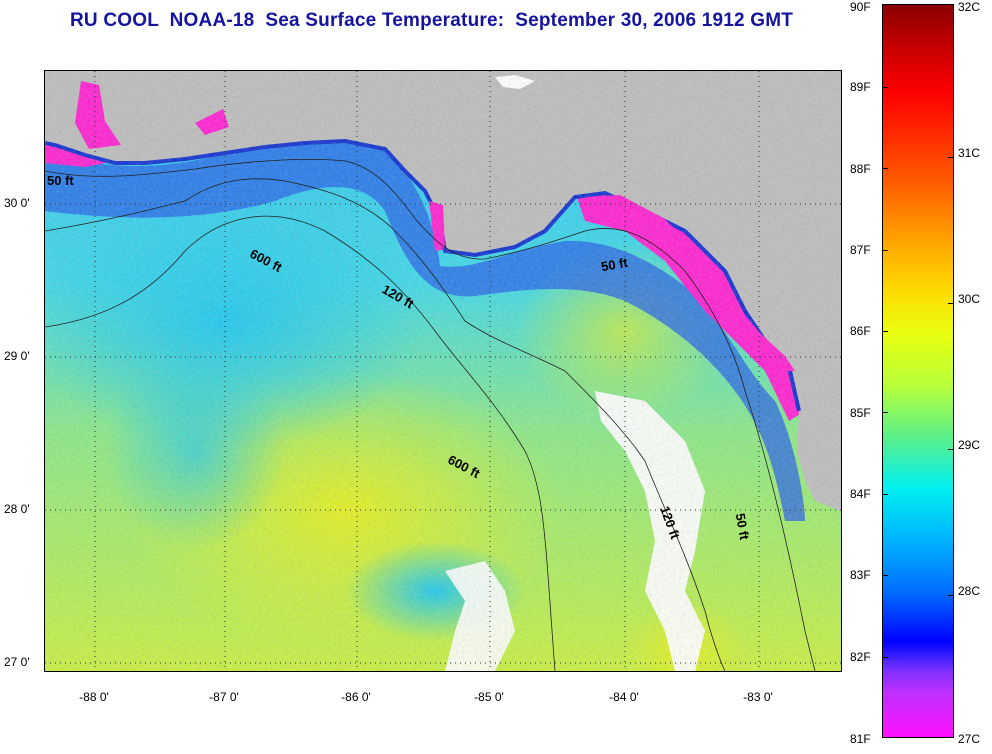 This screenshot has height=754, width=992. Describe the element at coordinates (356, 697) in the screenshot. I see `lon-tick-label: -86 0'` at that location.